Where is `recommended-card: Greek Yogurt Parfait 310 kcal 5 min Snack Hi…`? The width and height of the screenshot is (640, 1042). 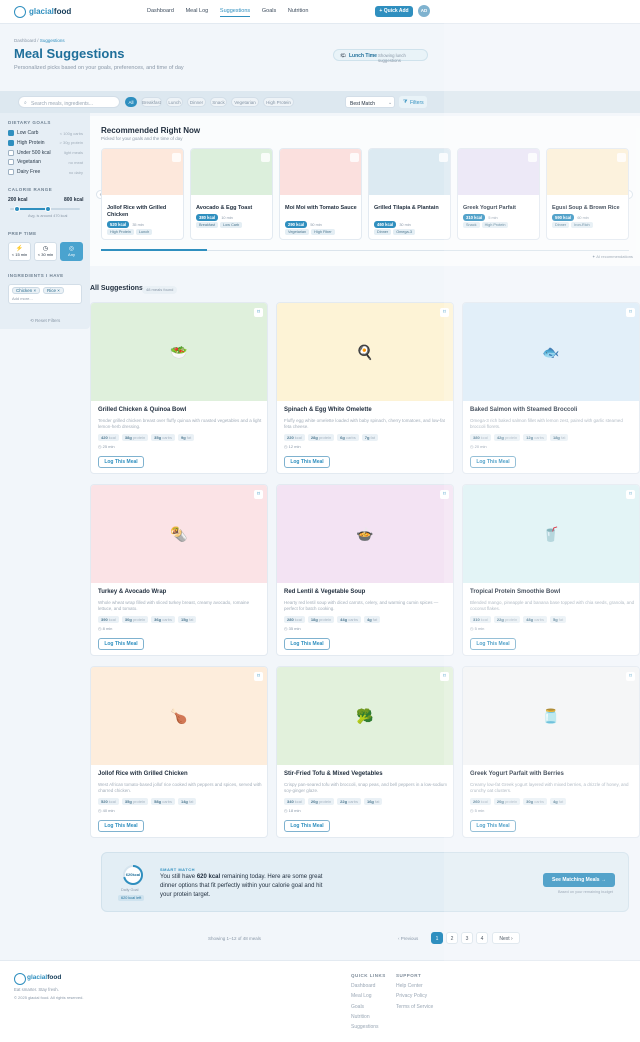
recommended-card: Greek Yogurt Parfait 310 kcal 5 min Snack Hi… is located at coordinates (498, 194).